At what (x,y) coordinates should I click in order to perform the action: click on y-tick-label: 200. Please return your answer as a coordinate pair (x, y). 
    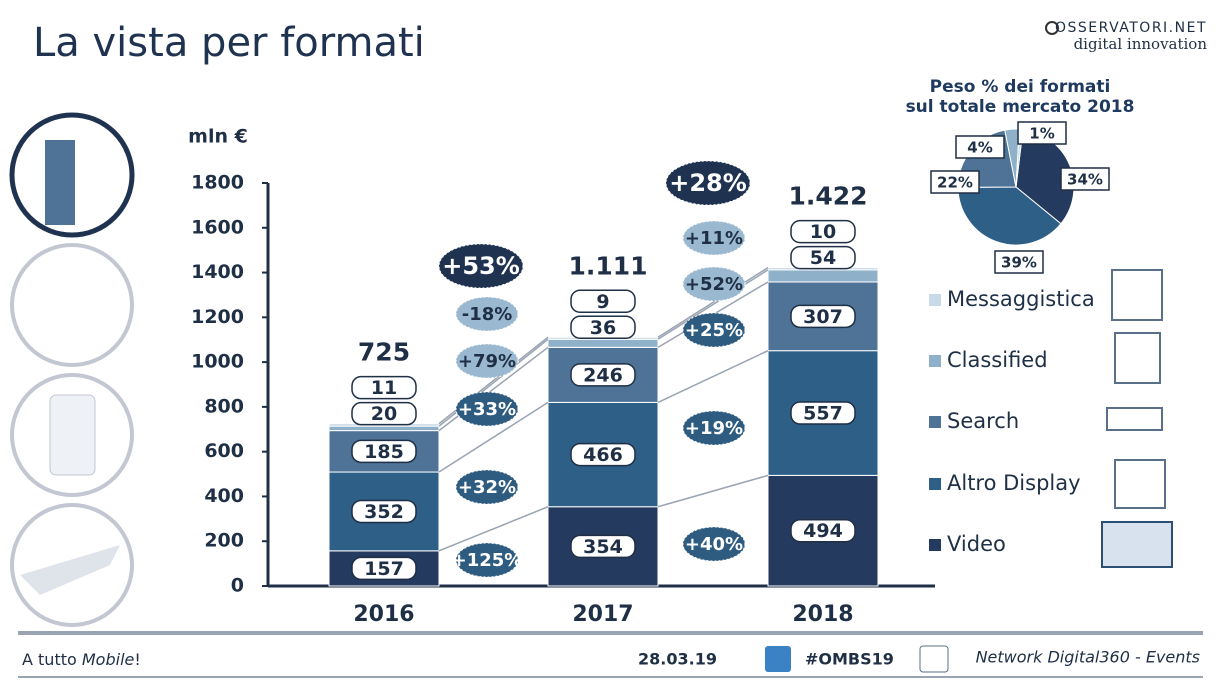
    Looking at the image, I should click on (224, 541).